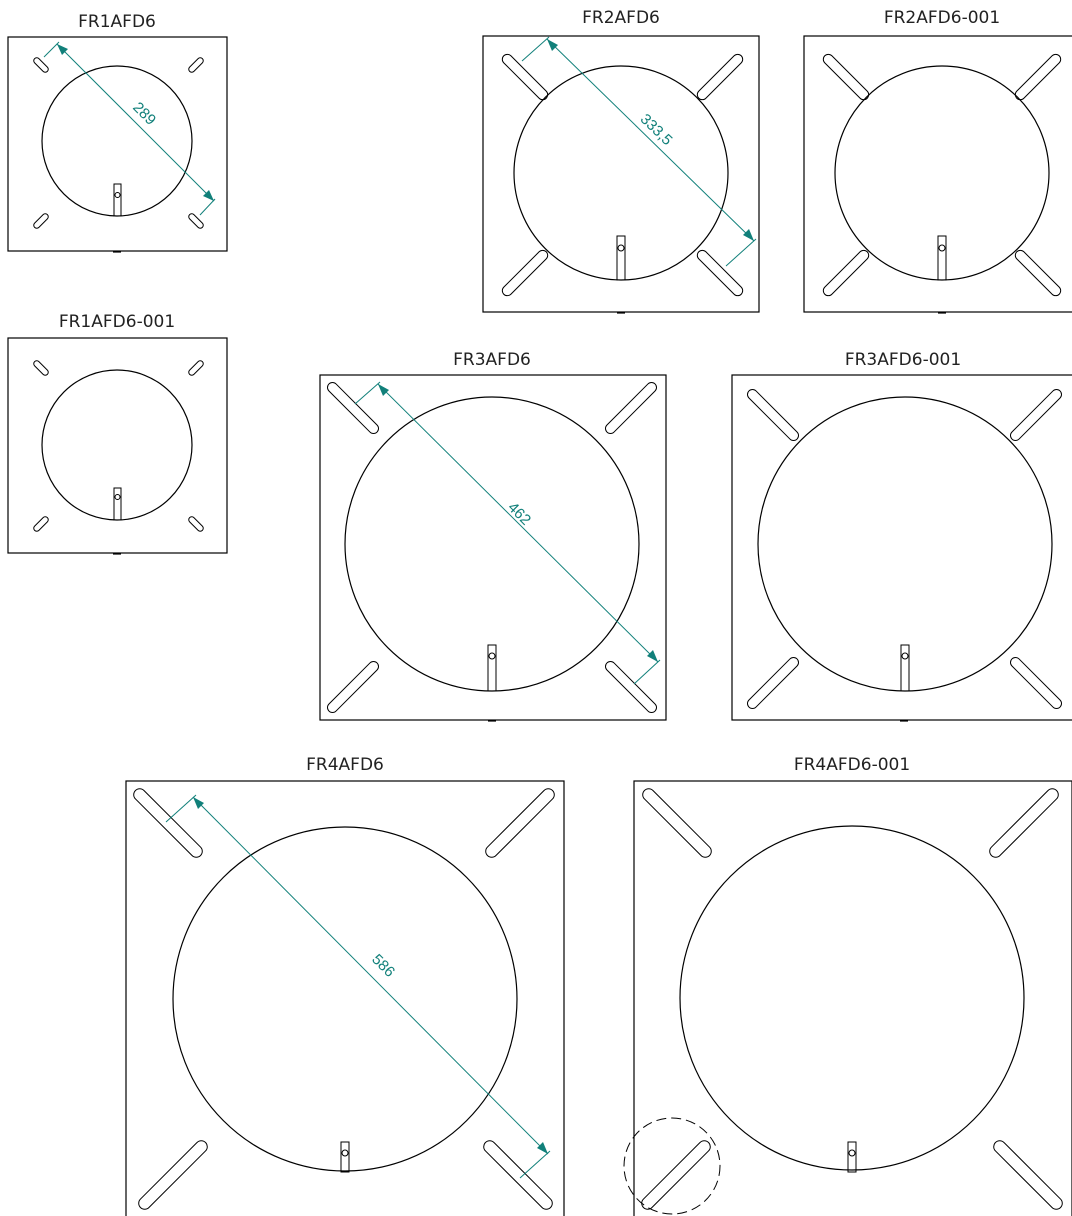 The image size is (1072, 1216). Describe the element at coordinates (117, 322) in the screenshot. I see `panel-title-fr1afd6-001: FR1AFD6-001` at that location.